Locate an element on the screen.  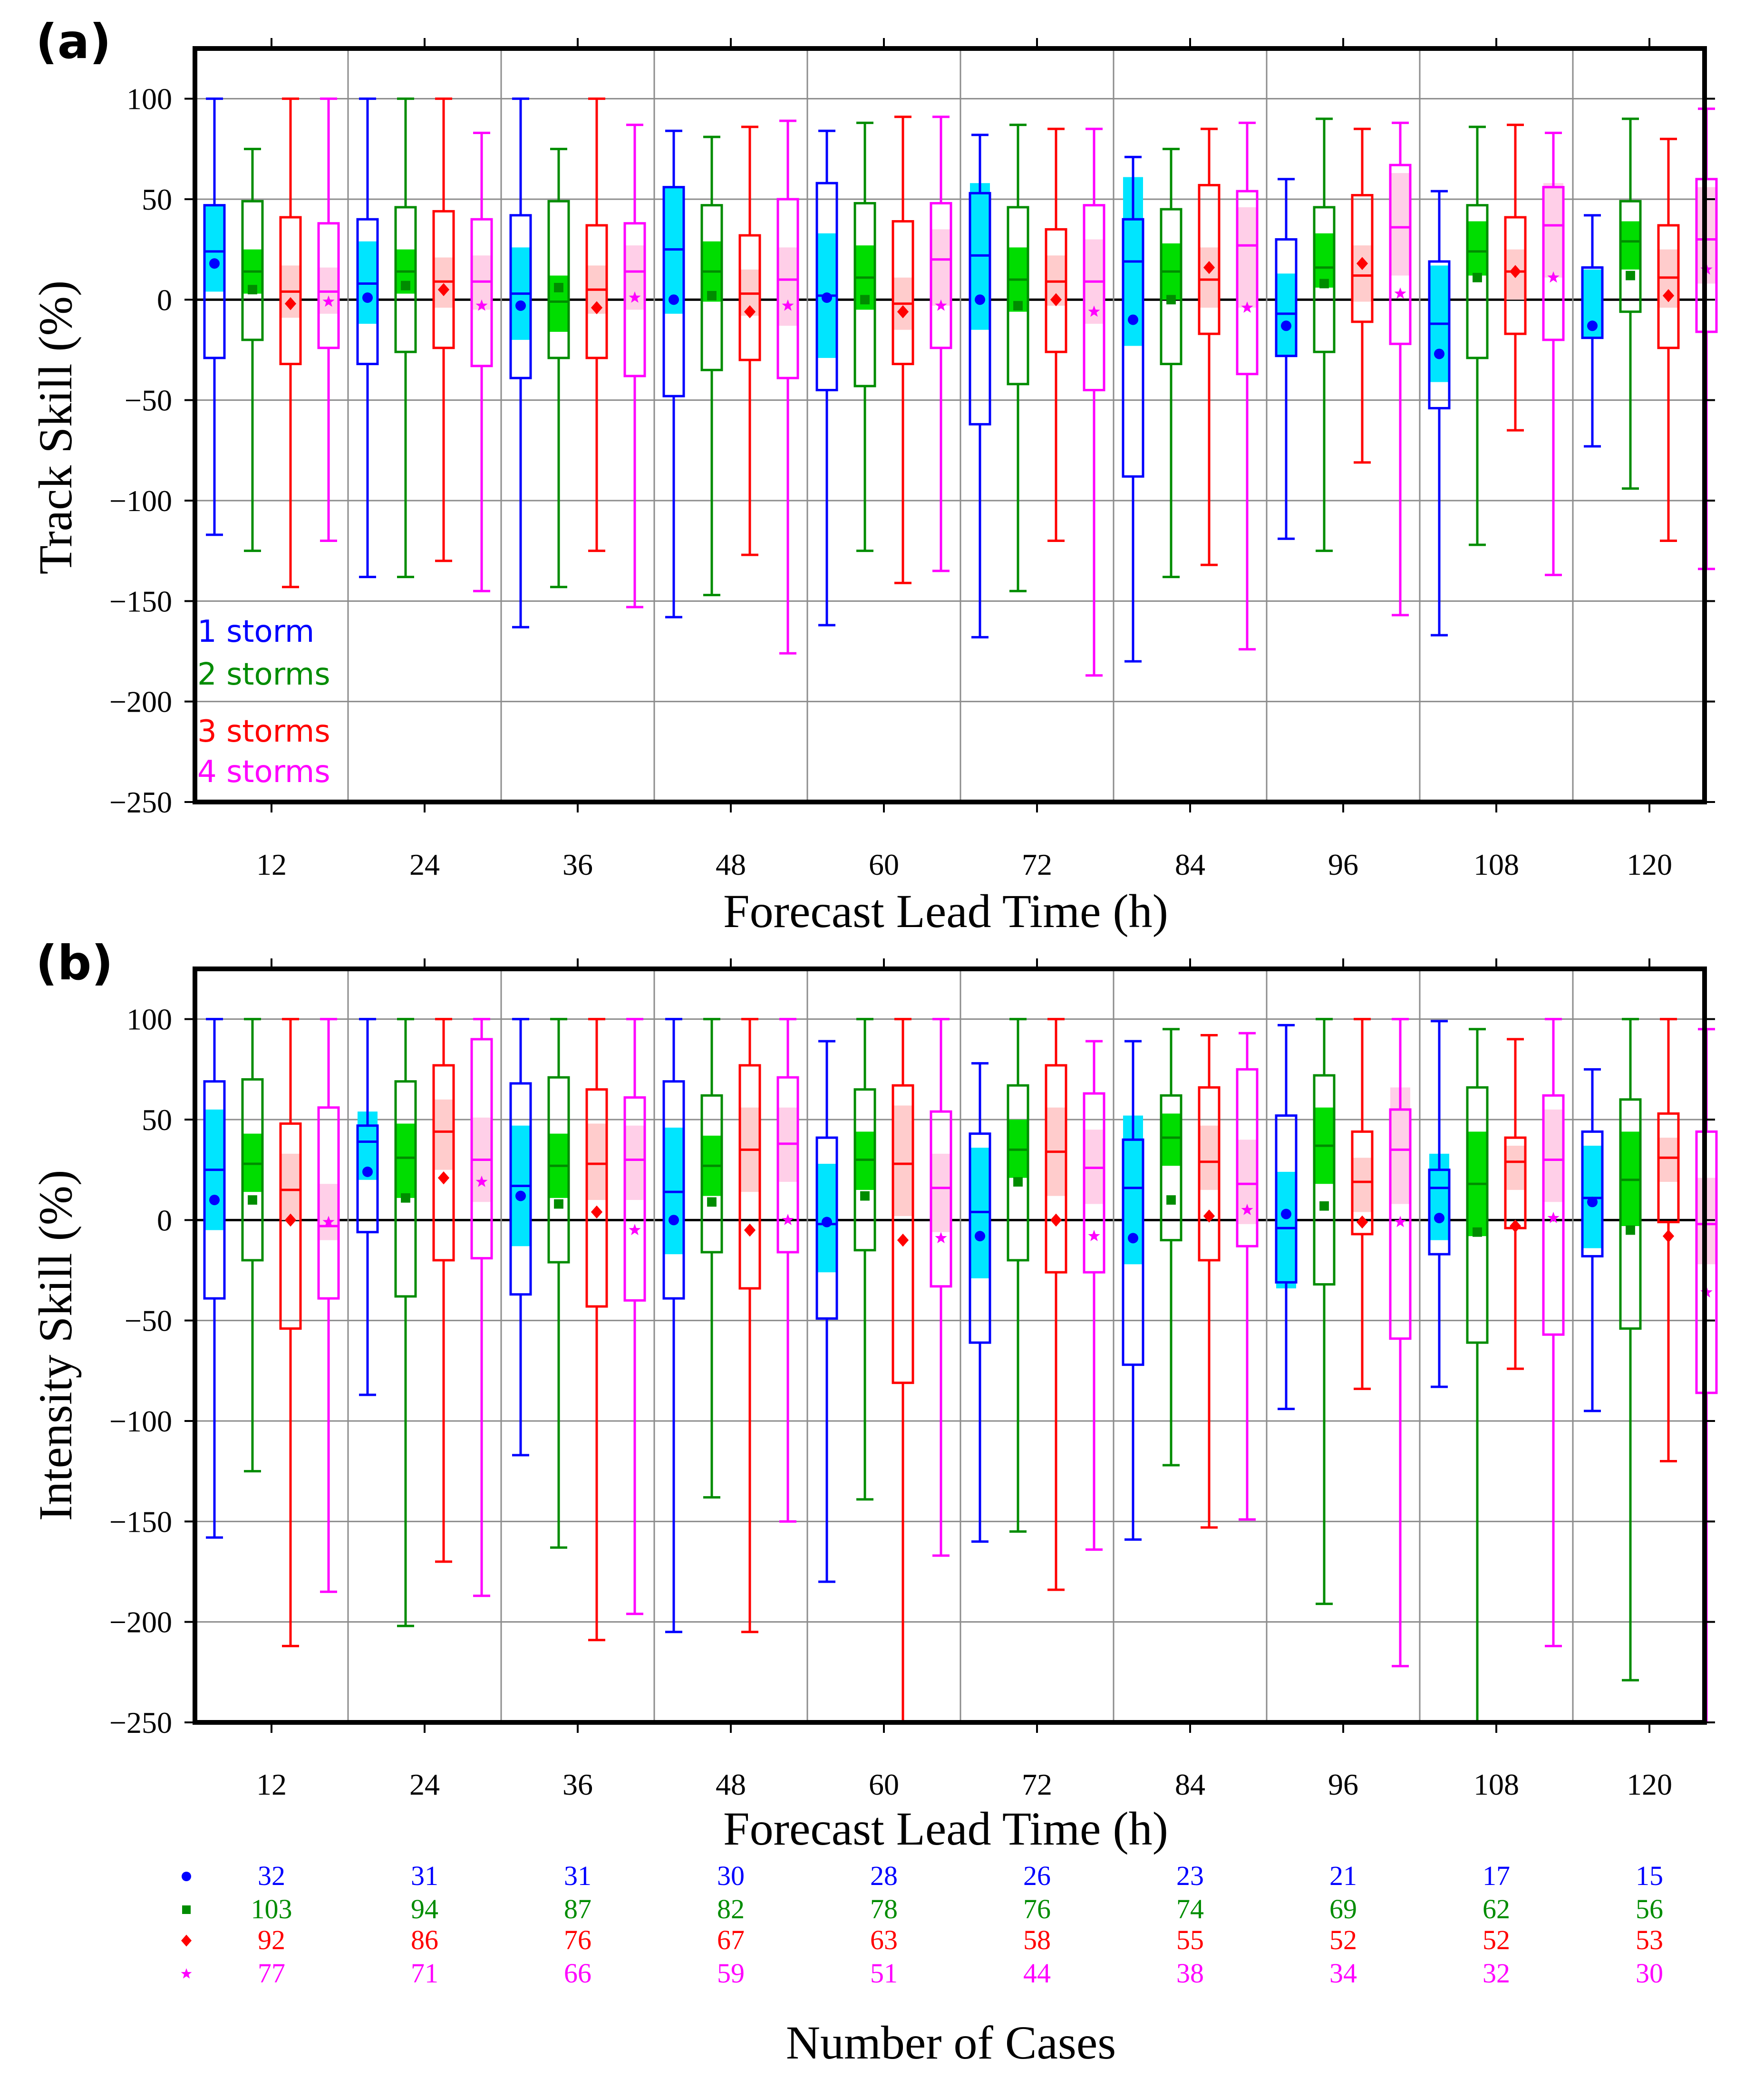
cases-count: 78 is located at coordinates (884, 1909).